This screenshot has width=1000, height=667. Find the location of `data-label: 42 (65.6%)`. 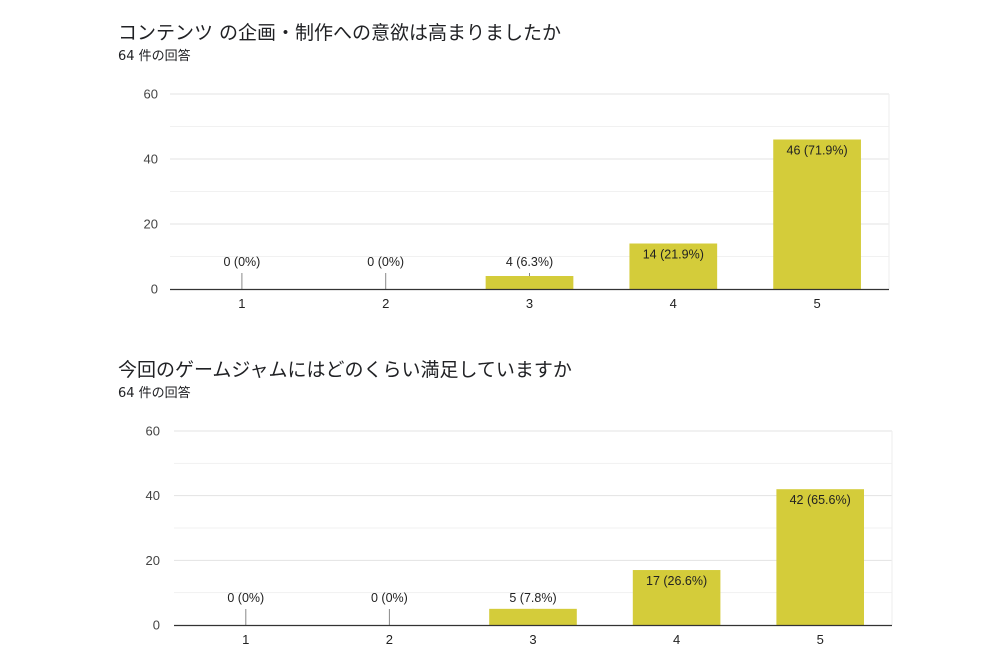

data-label: 42 (65.6%) is located at coordinates (820, 500).